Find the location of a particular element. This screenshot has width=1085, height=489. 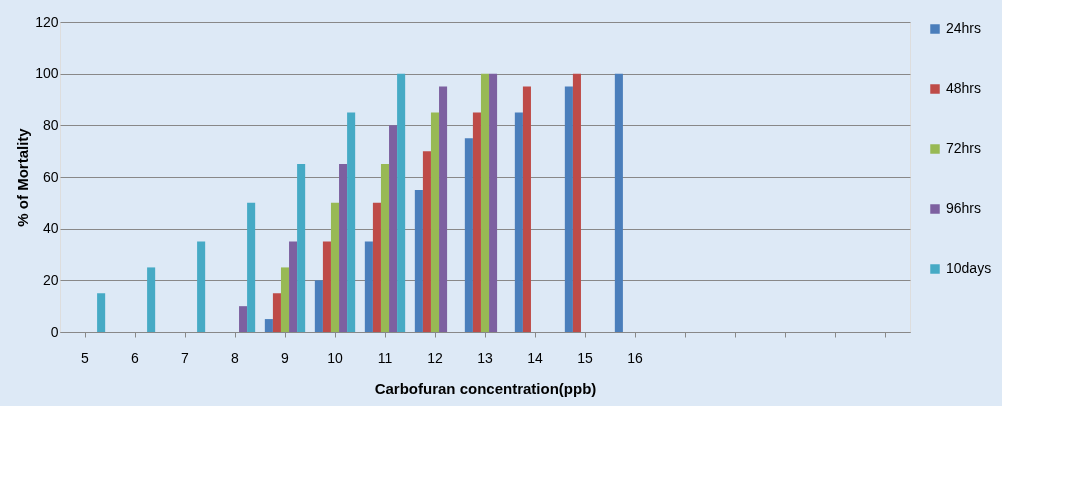

legend-label: 48hrs is located at coordinates (964, 88).